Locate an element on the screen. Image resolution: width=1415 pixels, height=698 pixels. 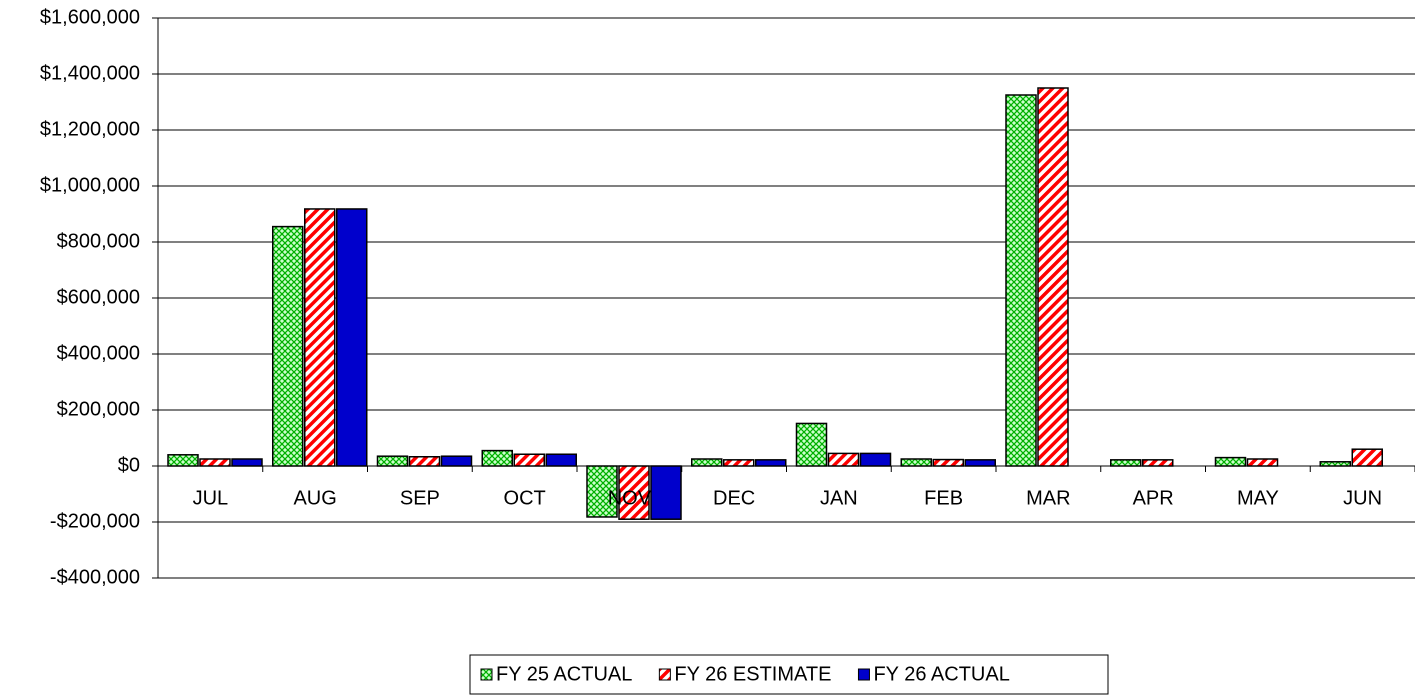
y-tick-label: -$200,000 is located at coordinates (95, 521).